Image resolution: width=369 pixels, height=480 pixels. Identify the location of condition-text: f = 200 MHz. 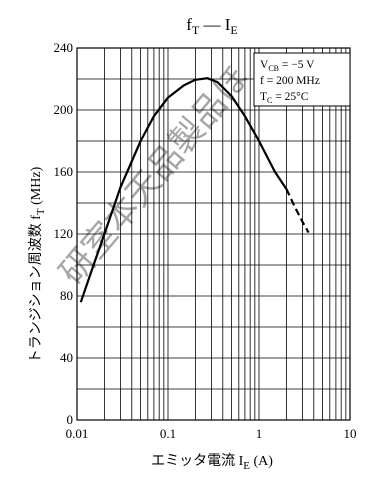
(290, 81).